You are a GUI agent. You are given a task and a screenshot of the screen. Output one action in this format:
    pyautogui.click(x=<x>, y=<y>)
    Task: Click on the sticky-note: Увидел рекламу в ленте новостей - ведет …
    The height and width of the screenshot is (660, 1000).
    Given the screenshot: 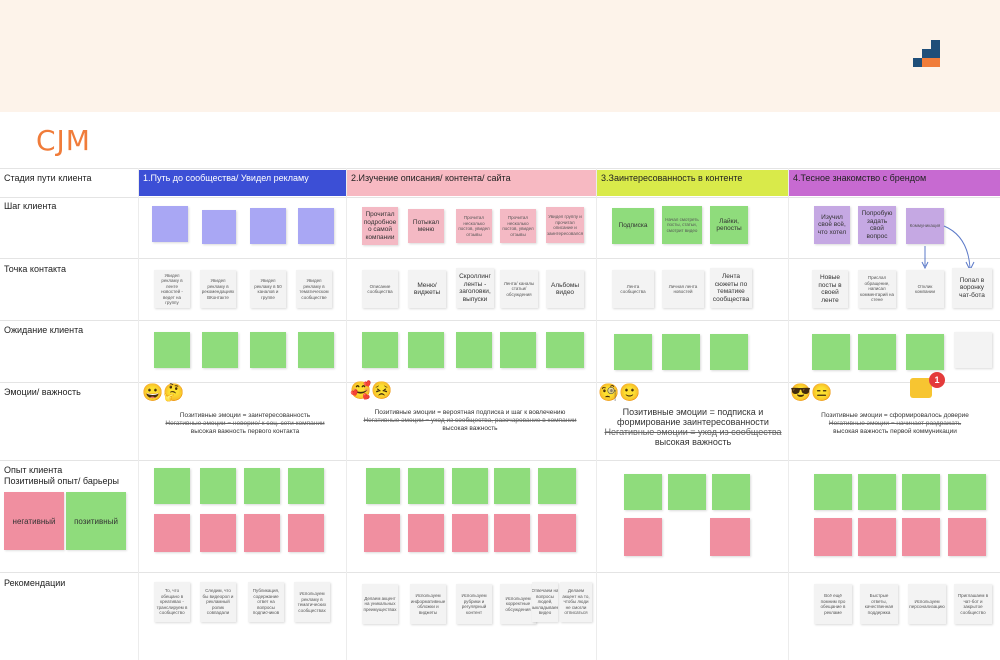 What is the action you would take?
    pyautogui.click(x=172, y=289)
    